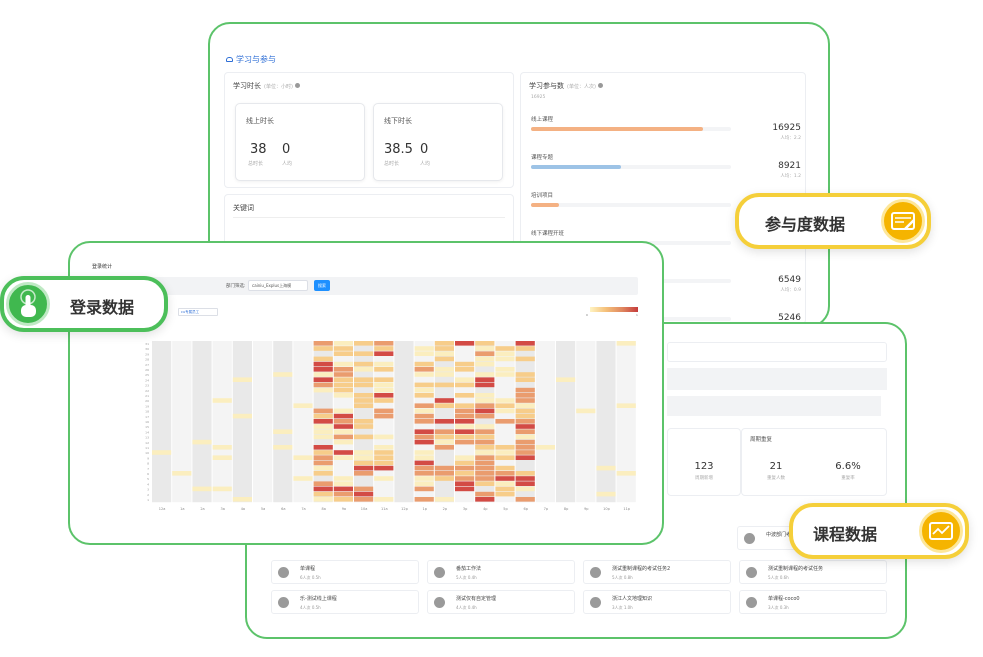  What do you see at coordinates (546, 509) in the screenshot?
I see `heatmap-x-tick: 7p` at bounding box center [546, 509].